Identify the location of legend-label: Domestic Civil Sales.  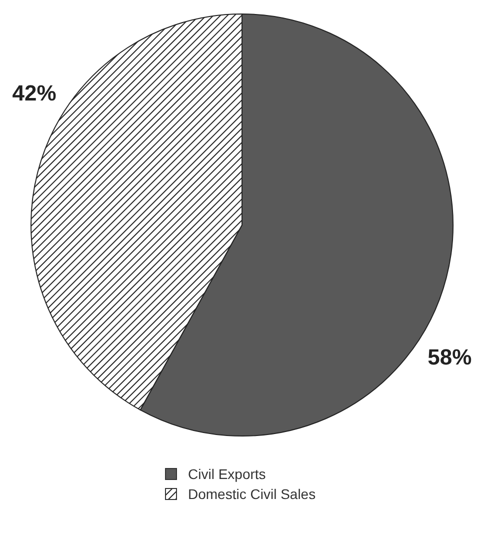
(252, 494).